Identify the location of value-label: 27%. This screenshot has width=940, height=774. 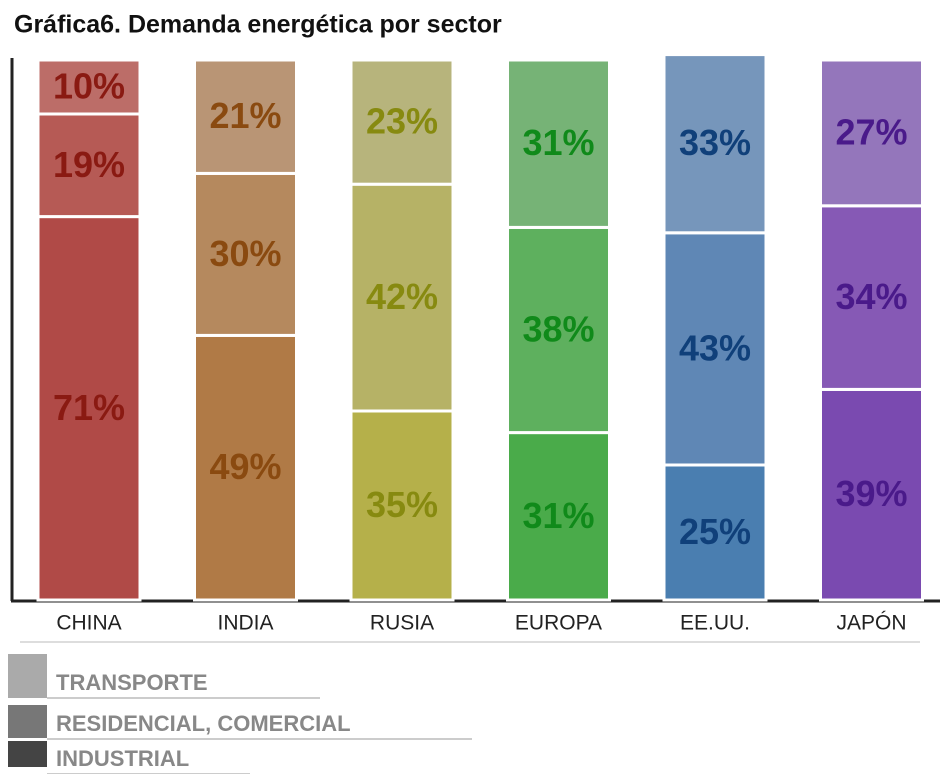
(871, 131).